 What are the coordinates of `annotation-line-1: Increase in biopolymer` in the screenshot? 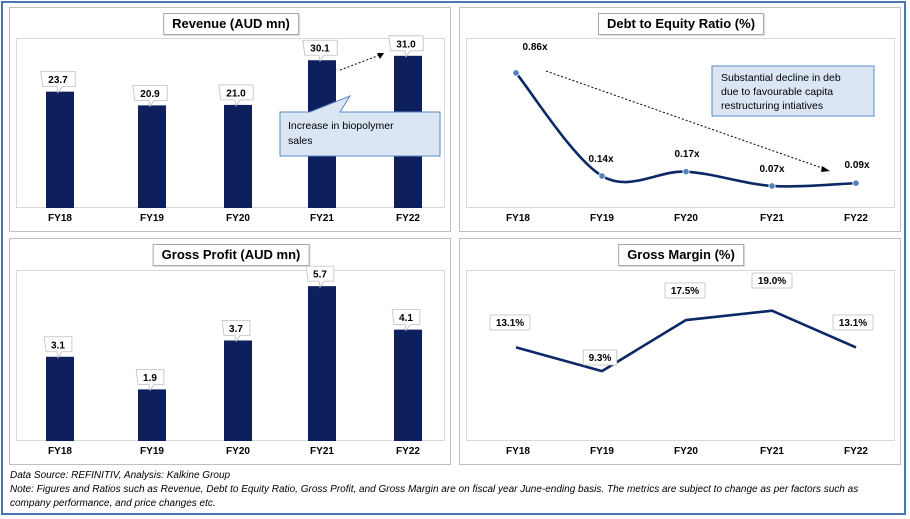 It's located at (341, 126).